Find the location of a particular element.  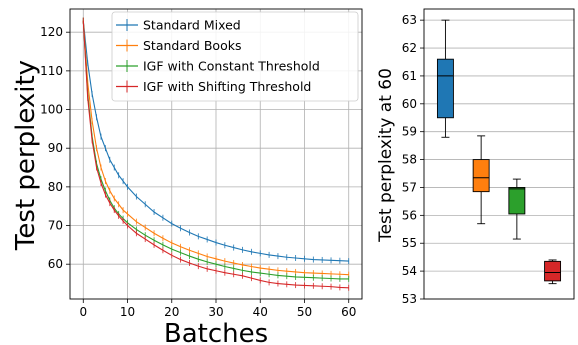

legend-entry: IGF with Constant Threshold is located at coordinates (218, 66).